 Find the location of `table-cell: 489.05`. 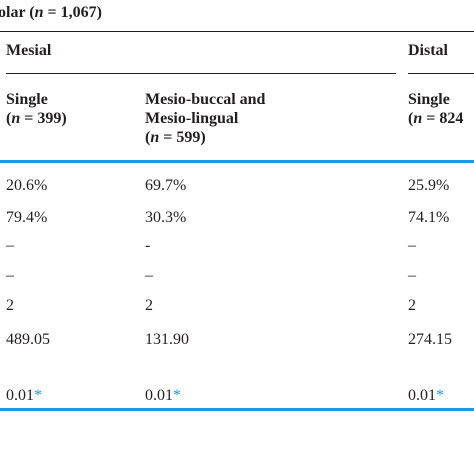

table-cell: 489.05 is located at coordinates (28, 339).